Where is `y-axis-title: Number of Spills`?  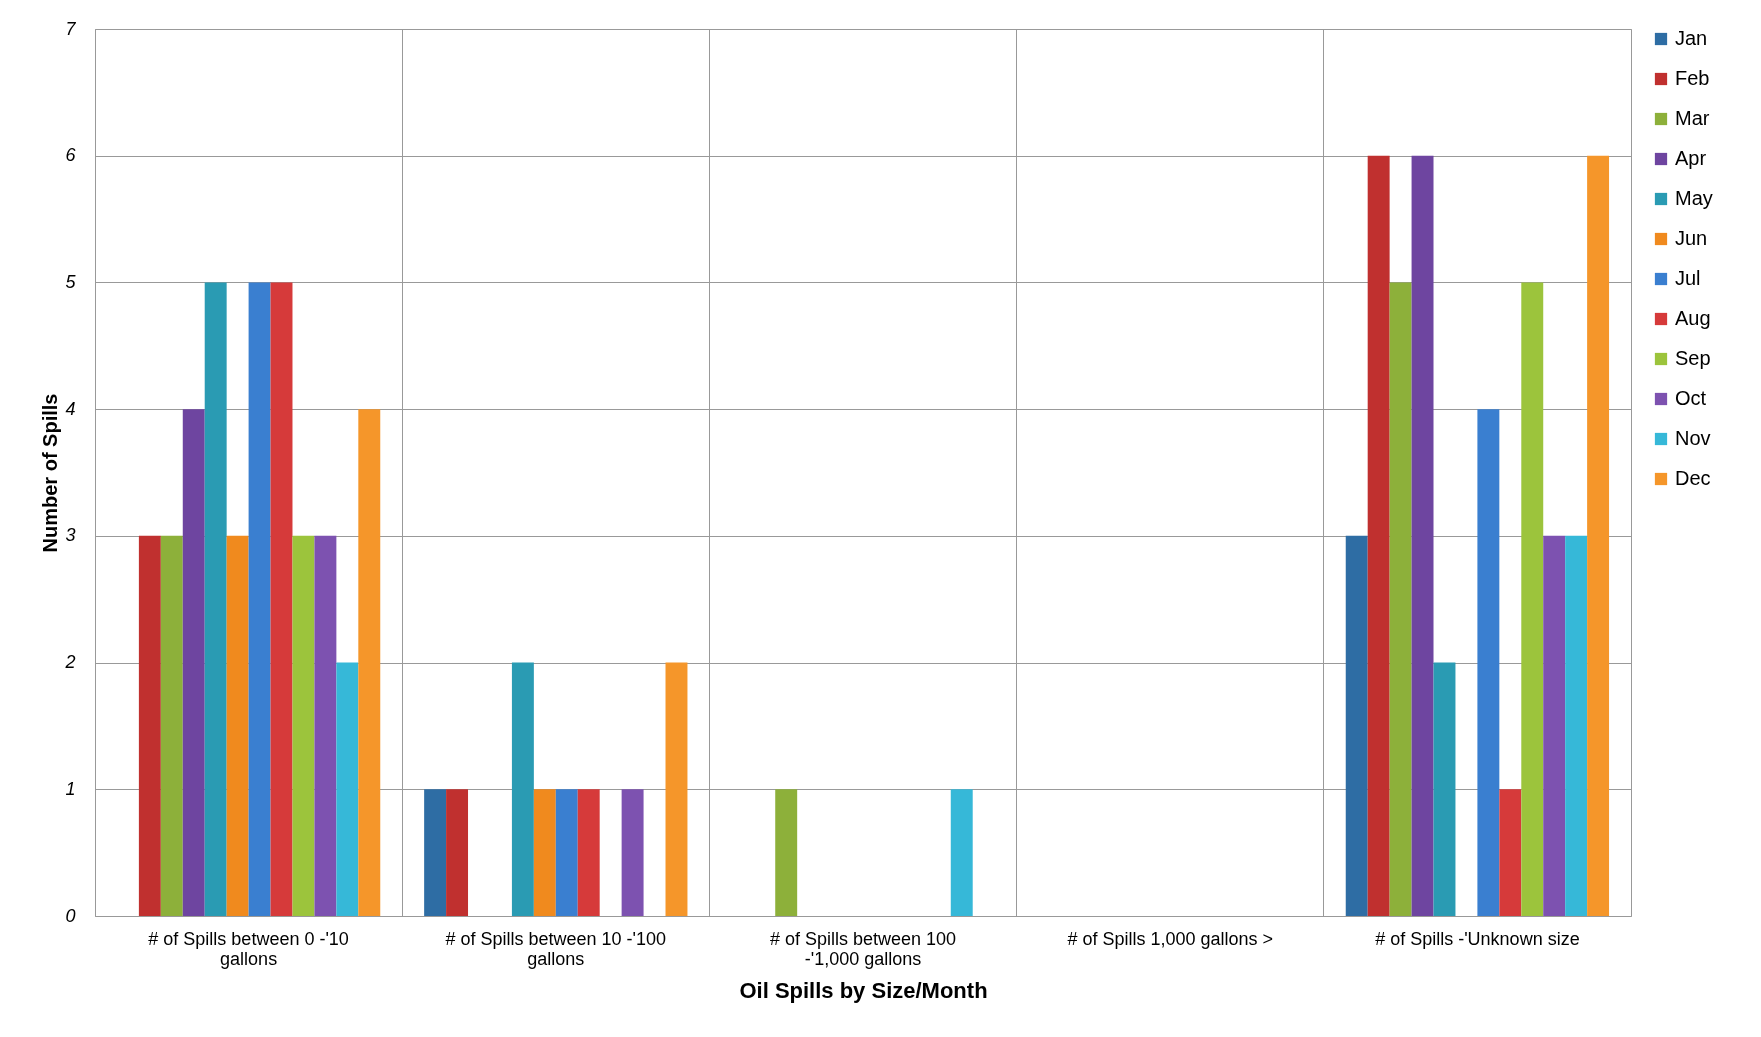 y-axis-title: Number of Spills is located at coordinates (50, 473).